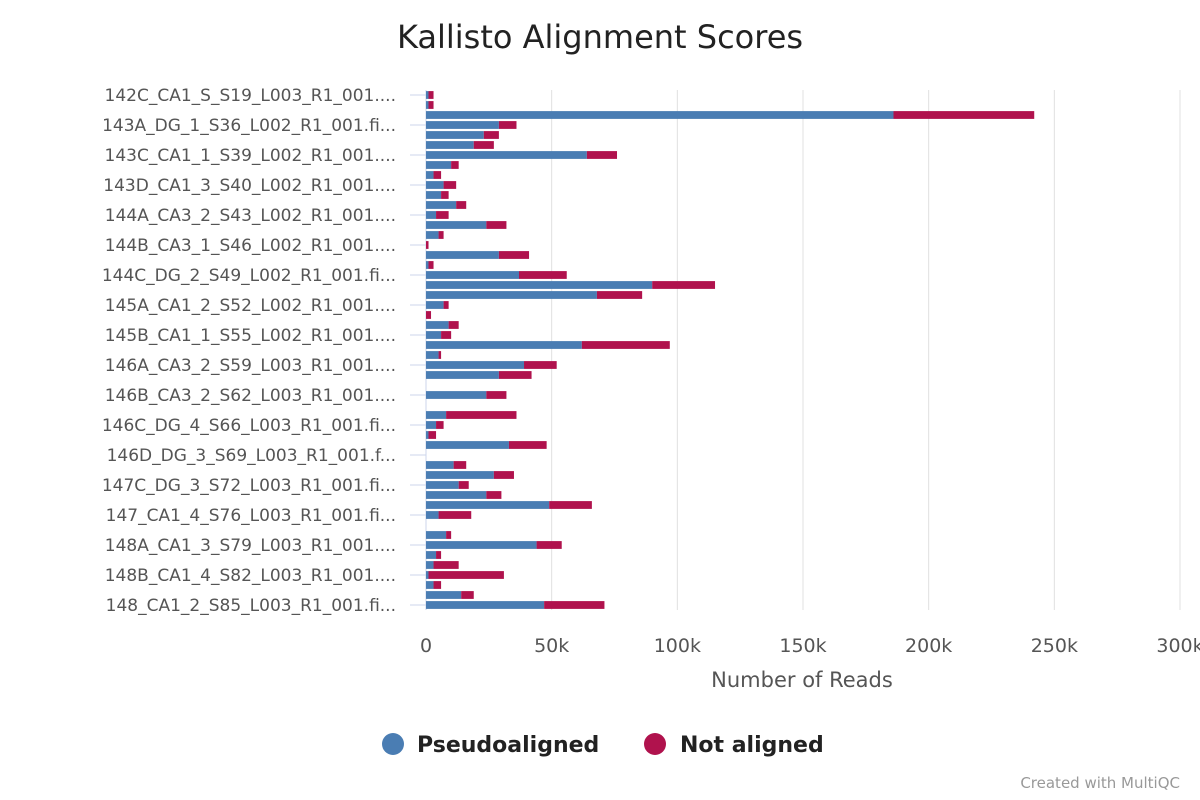 The image size is (1200, 800). What do you see at coordinates (1100, 783) in the screenshot?
I see `credits-link: Created with MultiQC` at bounding box center [1100, 783].